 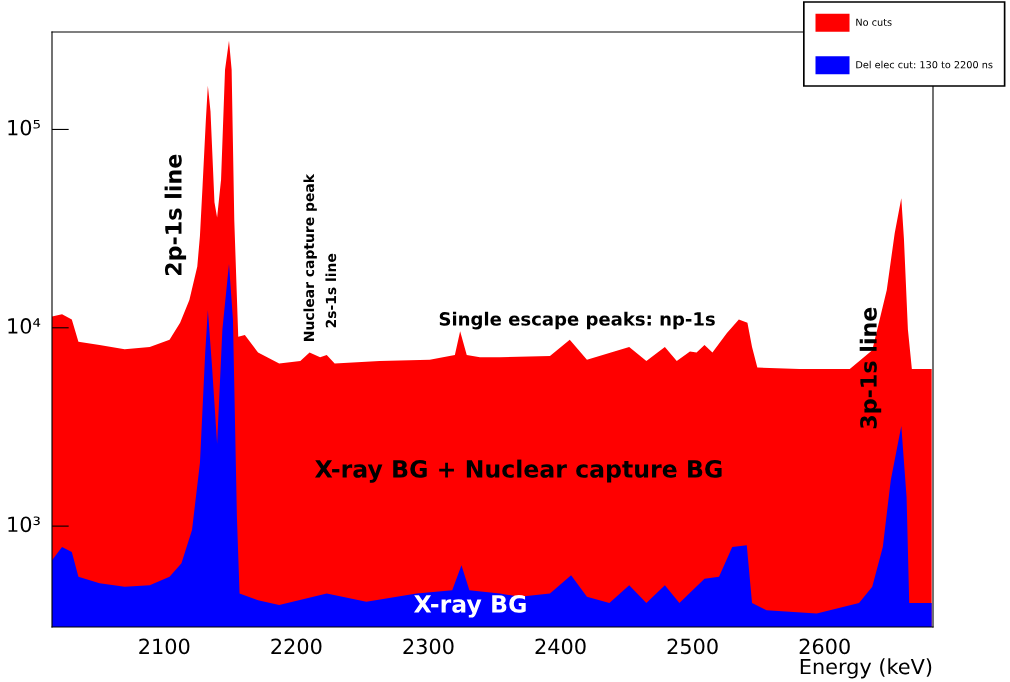 I want to click on annotation: X-ray BG, so click(x=469, y=606).